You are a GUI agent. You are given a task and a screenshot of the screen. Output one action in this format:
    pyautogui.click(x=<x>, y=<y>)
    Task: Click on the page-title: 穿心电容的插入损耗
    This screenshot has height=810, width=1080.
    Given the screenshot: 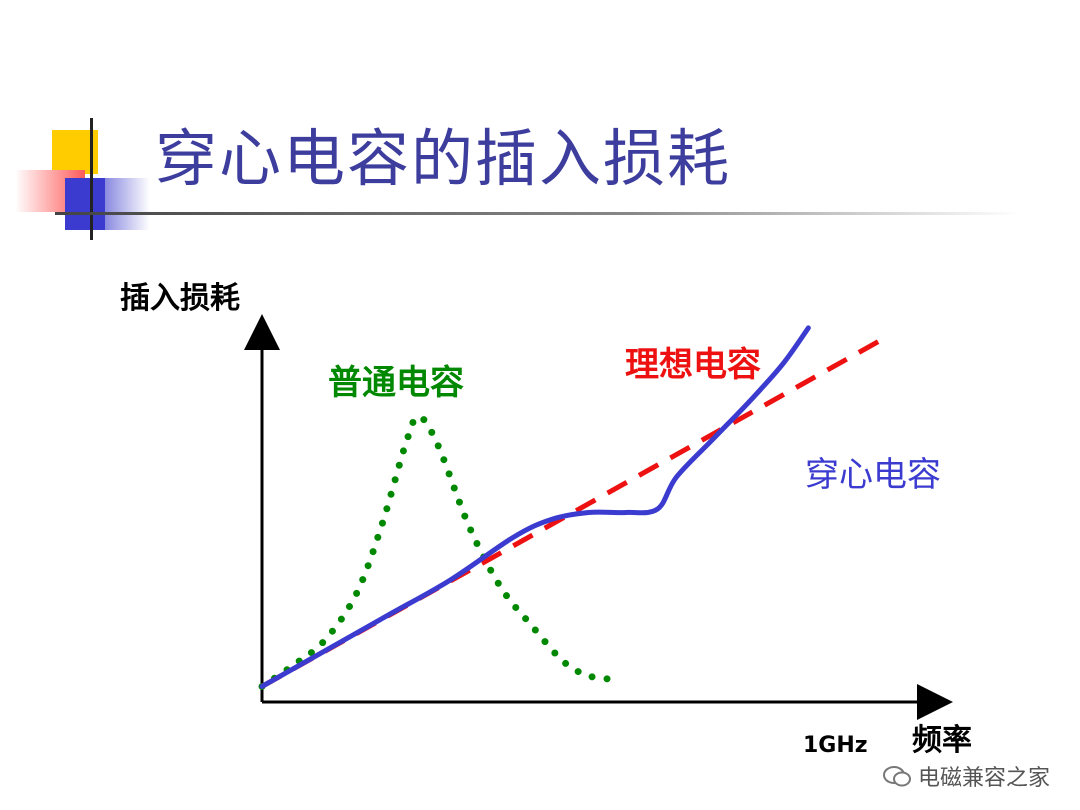 What is the action you would take?
    pyautogui.click(x=443, y=158)
    